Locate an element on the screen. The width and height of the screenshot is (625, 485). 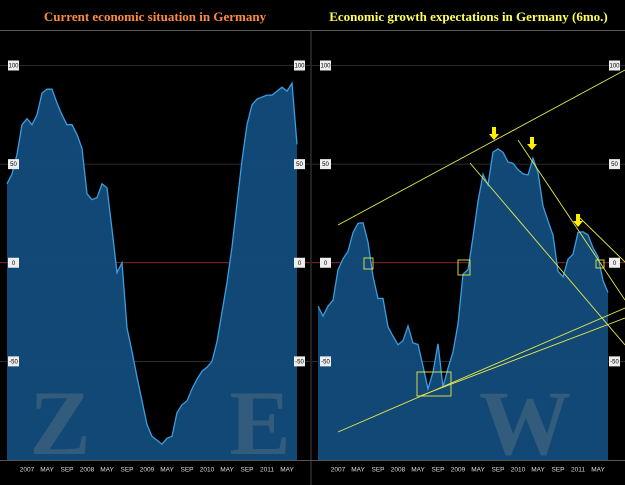
chart-title: Current economic situation in Germany is located at coordinates (155, 16).